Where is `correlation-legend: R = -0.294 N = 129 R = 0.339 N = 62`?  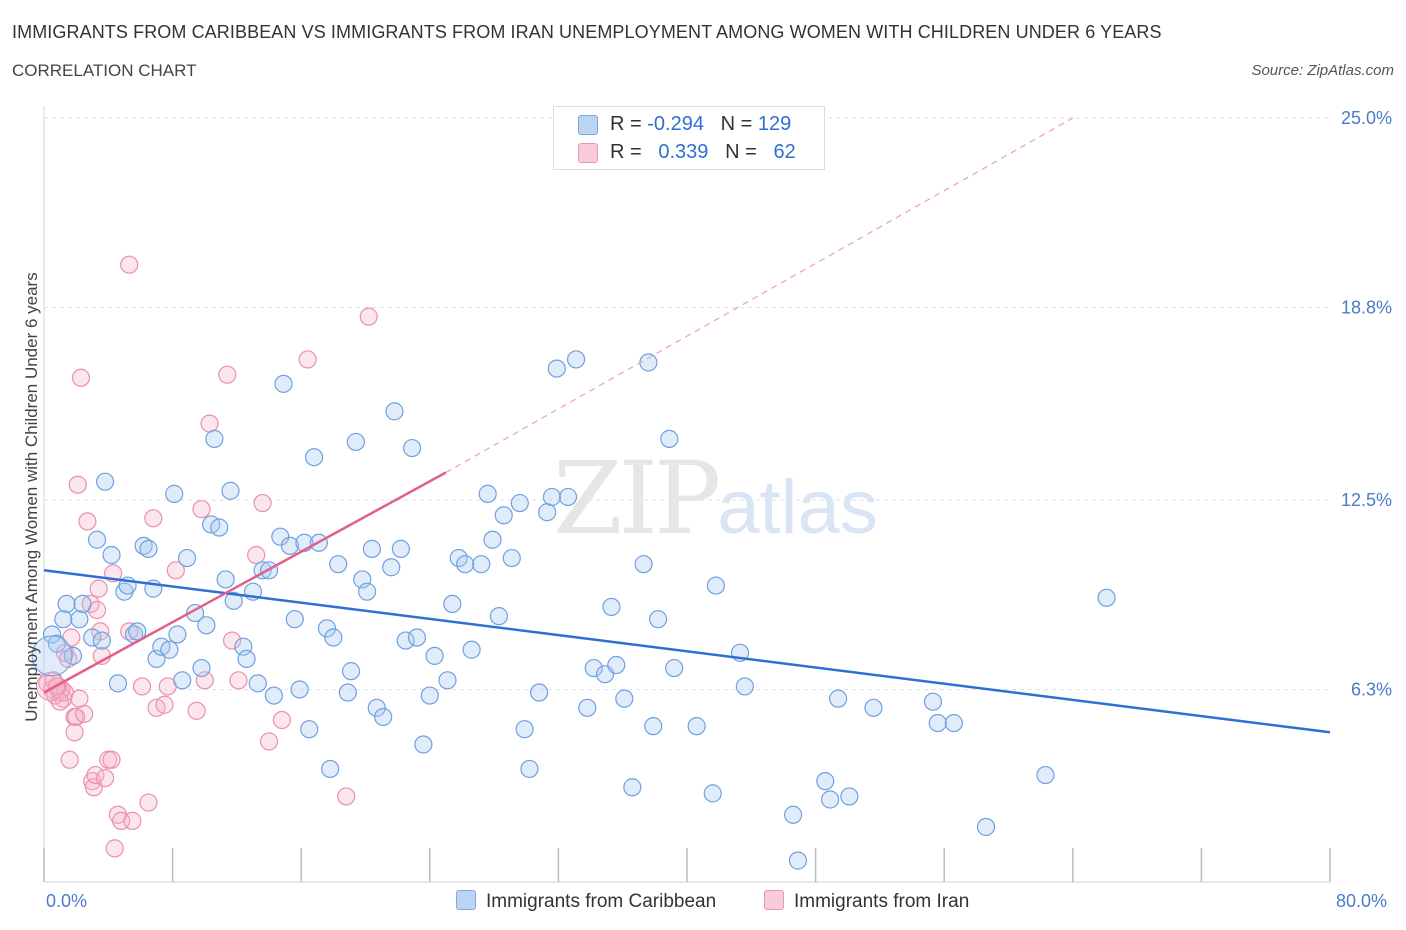
correlation-legend: R = -0.294 N = 129 R = 0.339 N = 62 is located at coordinates (689, 138).